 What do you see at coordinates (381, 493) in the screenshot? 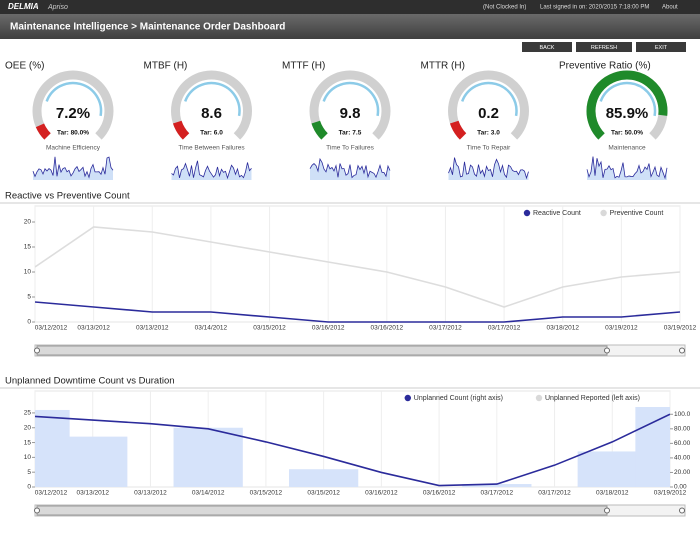
I see `x-tick-label: 03/16/2012` at bounding box center [381, 493].